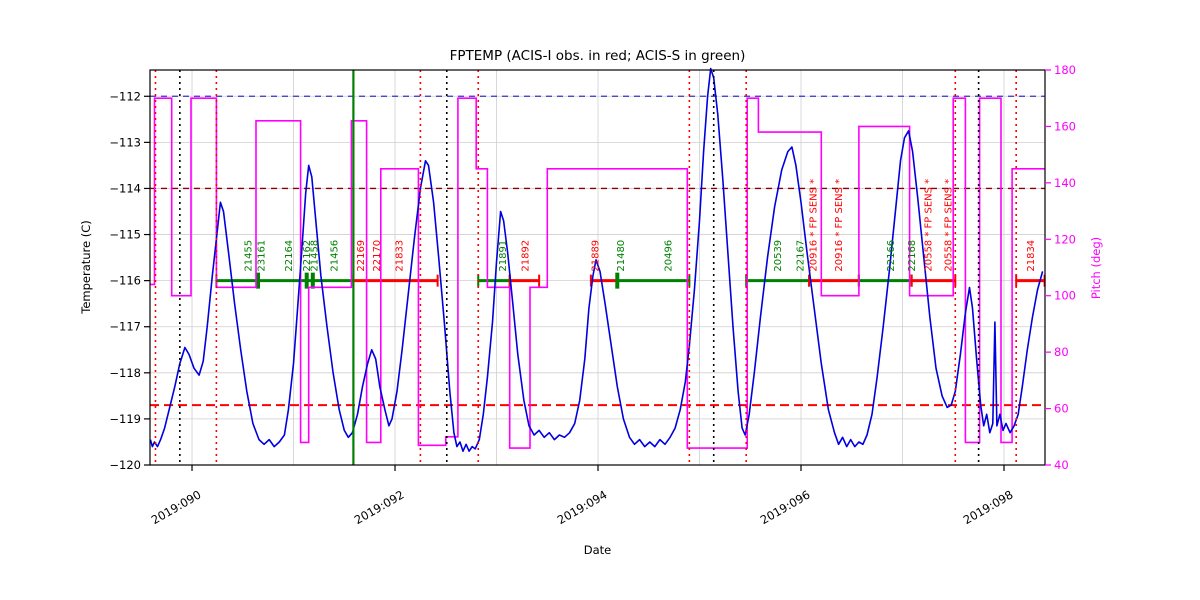  Describe the element at coordinates (361, 256) in the screenshot. I see `svg-text: 22169` at that location.